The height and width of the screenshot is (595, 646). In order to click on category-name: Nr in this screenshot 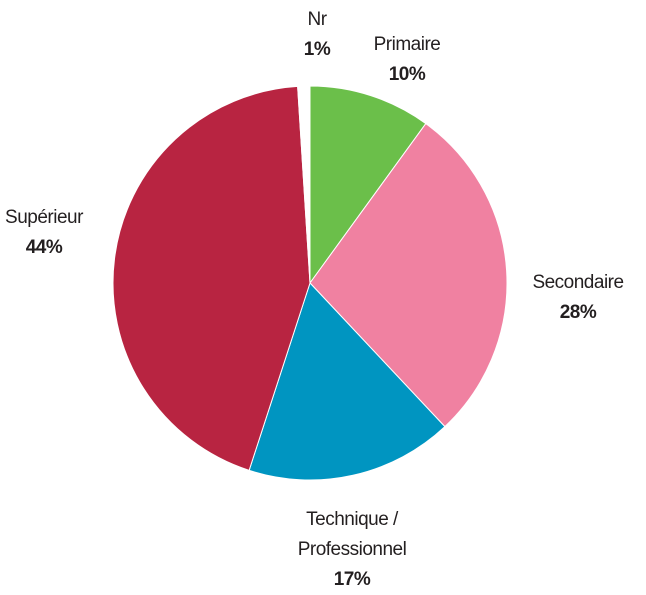, I will do `click(317, 19)`.